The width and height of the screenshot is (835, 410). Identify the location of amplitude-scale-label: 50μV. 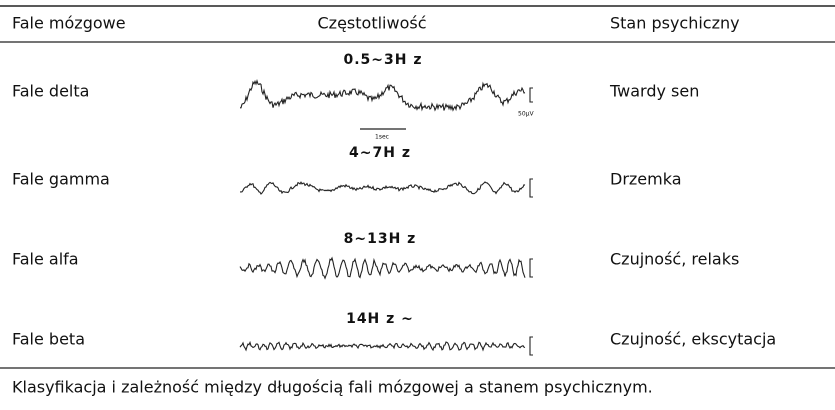
(526, 114).